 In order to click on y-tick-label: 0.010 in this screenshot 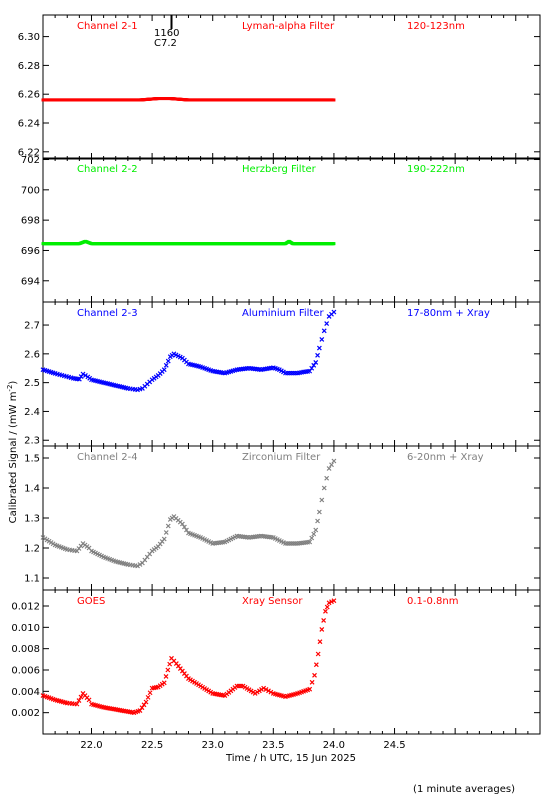, I will do `click(25, 628)`.